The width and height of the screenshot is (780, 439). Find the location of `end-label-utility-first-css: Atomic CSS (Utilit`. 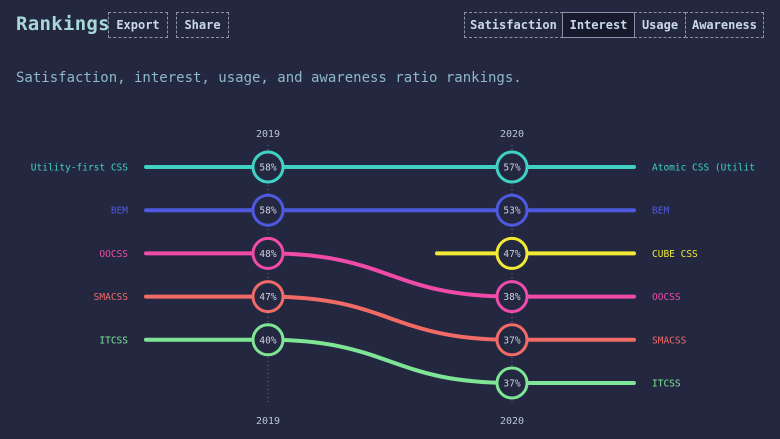

end-label-utility-first-css: Atomic CSS (Utilit is located at coordinates (703, 168).